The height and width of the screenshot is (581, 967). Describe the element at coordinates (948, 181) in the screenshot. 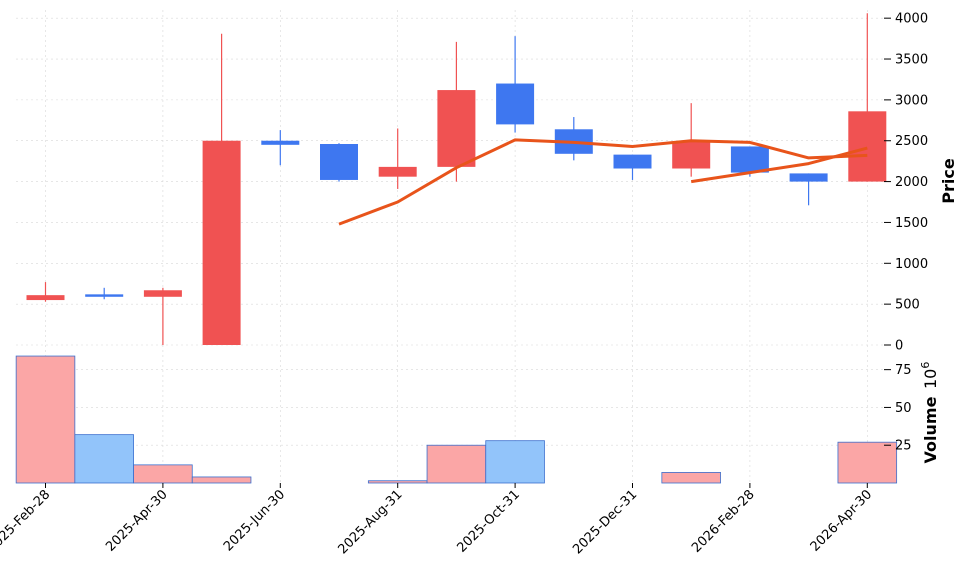

I see `price-axis-label: Price` at that location.